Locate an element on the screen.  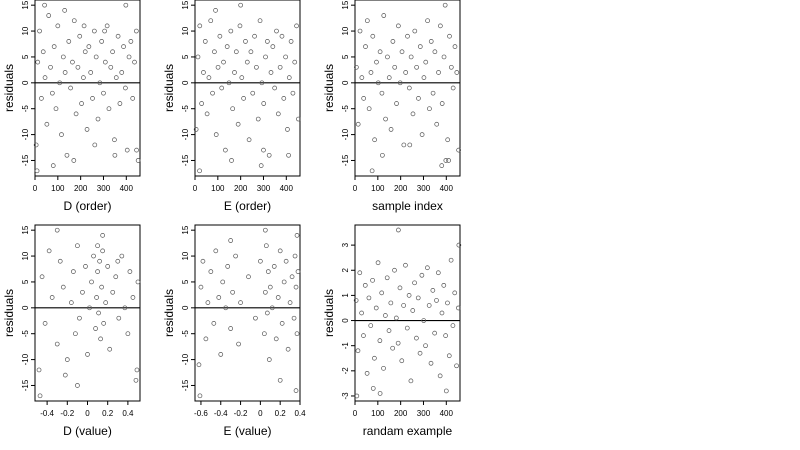
y-tick-label: -15 is located at coordinates (185, 160).